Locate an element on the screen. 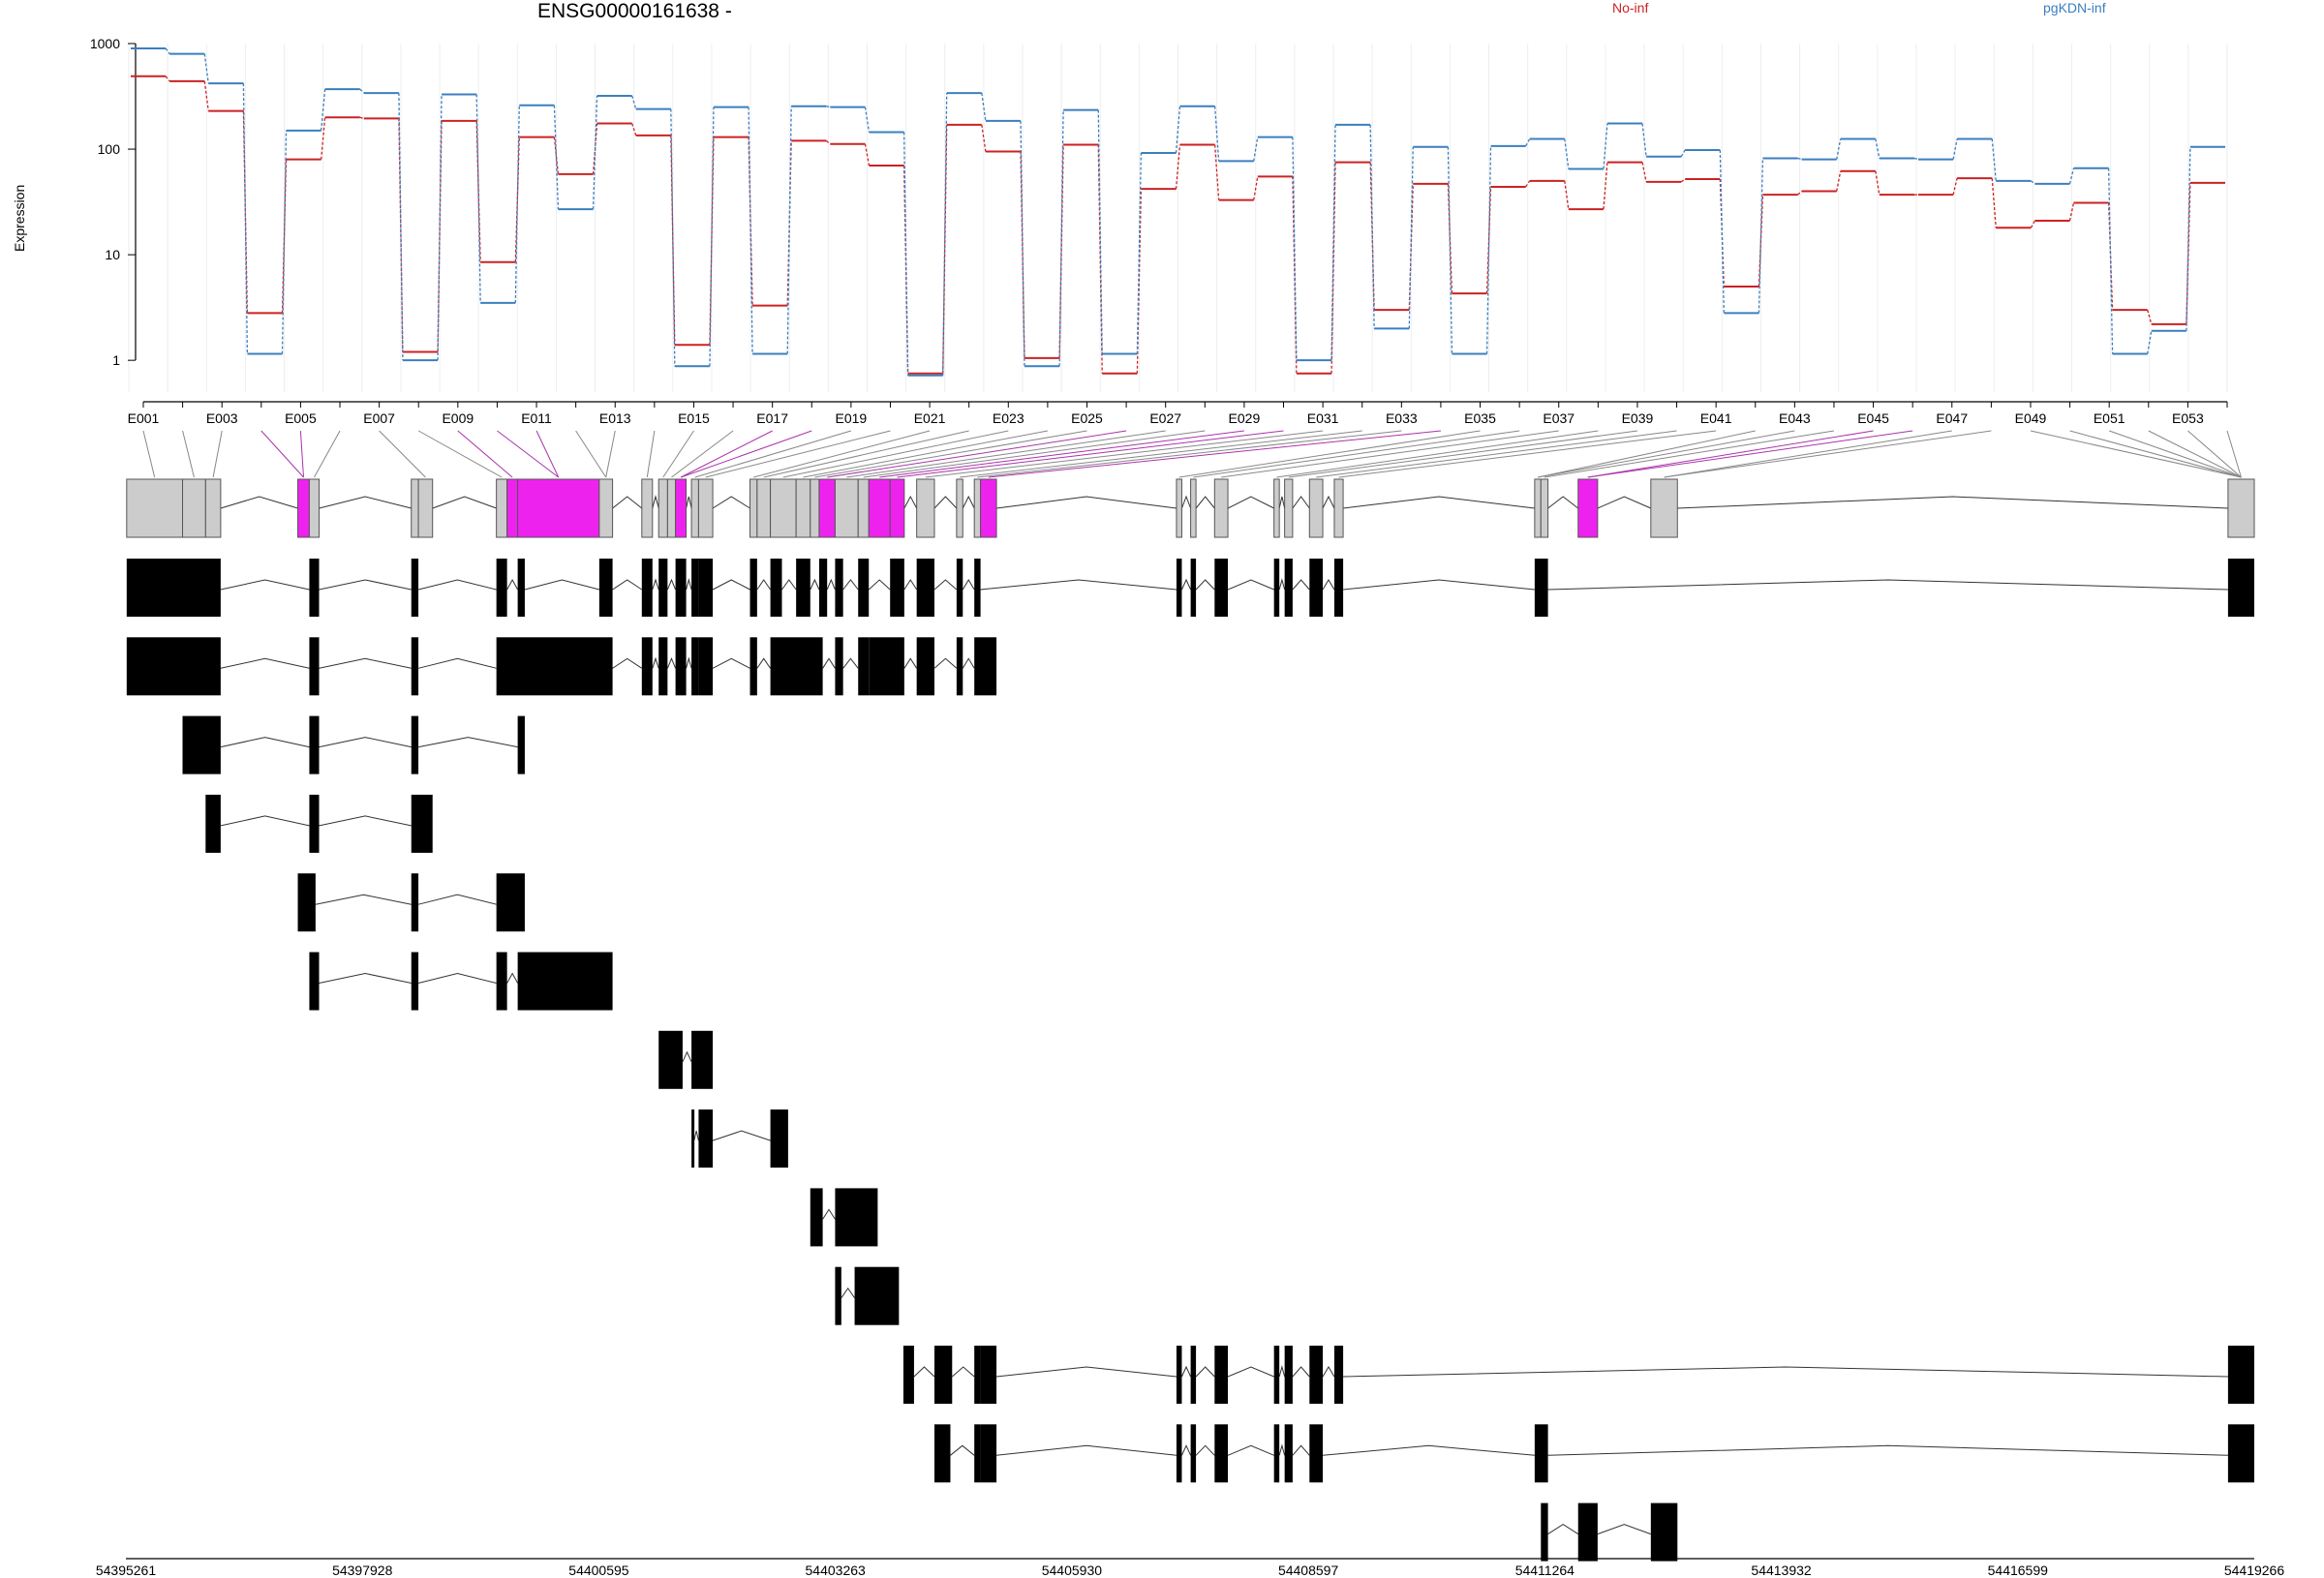 This screenshot has height=1578, width=2324. genomic-tick-label: 54413932 is located at coordinates (1782, 1570).